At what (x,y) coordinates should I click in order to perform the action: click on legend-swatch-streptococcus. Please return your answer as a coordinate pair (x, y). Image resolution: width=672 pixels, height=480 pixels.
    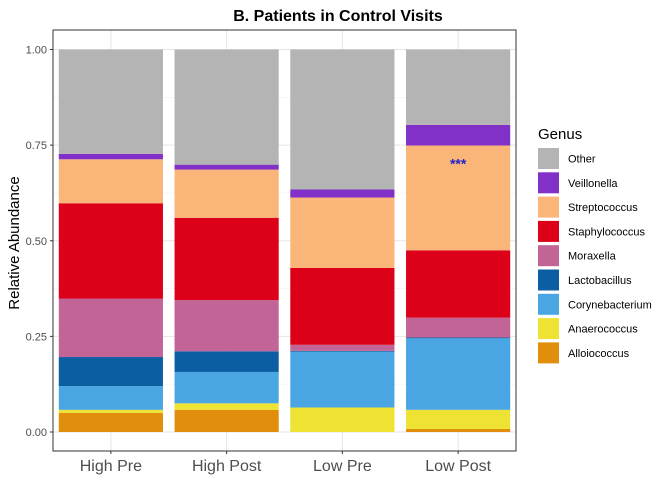
    Looking at the image, I should click on (548, 207).